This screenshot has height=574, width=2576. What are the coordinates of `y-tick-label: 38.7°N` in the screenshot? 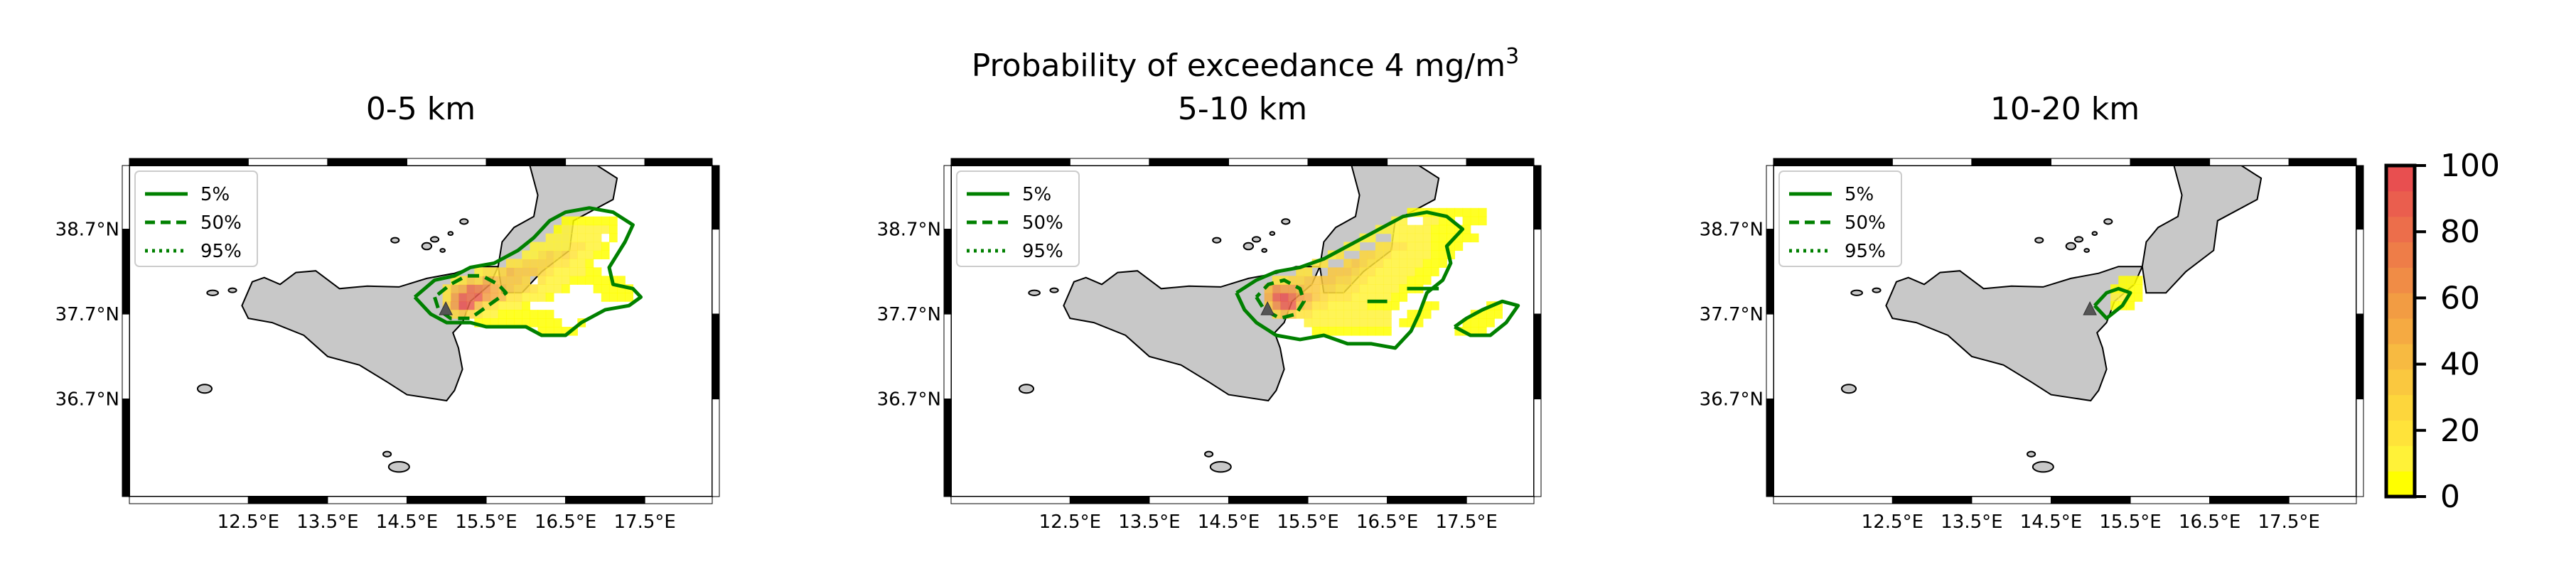 It's located at (1732, 230).